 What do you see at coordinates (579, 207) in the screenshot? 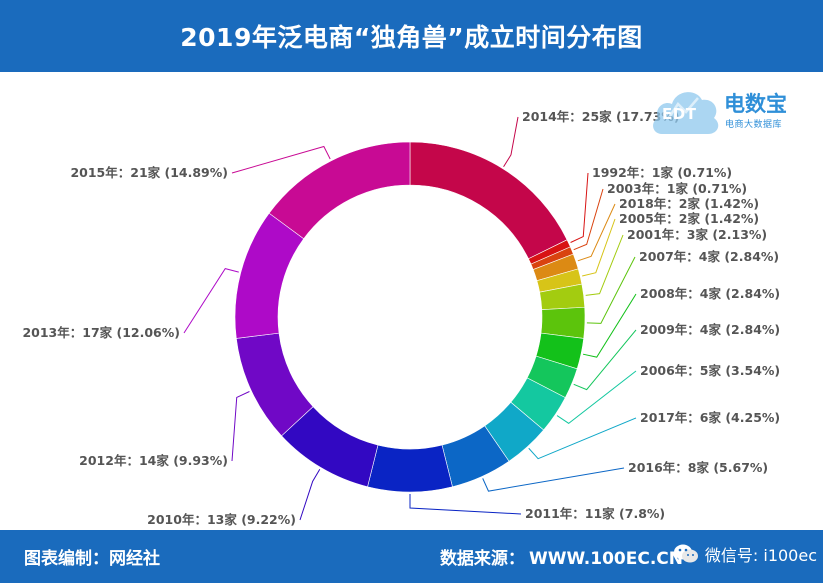
I see `leader-line-1992` at bounding box center [579, 207].